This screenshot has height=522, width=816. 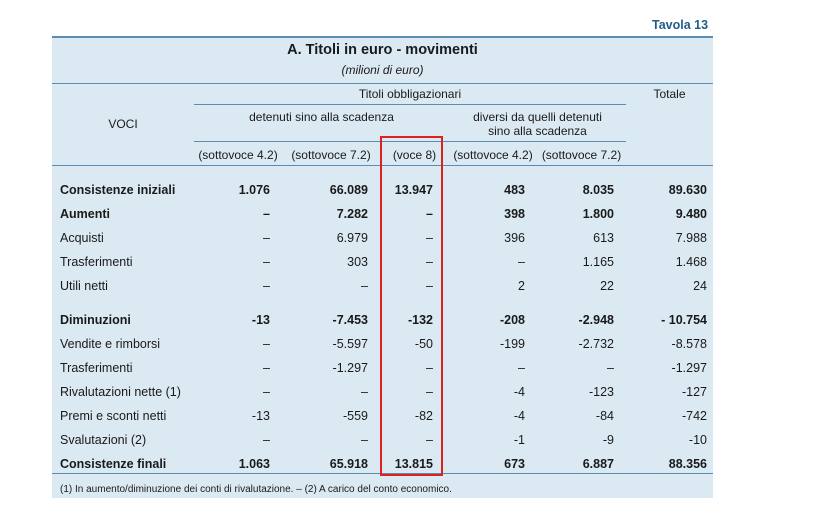 I want to click on table-subtitle: (milioni di euro), so click(x=382, y=70).